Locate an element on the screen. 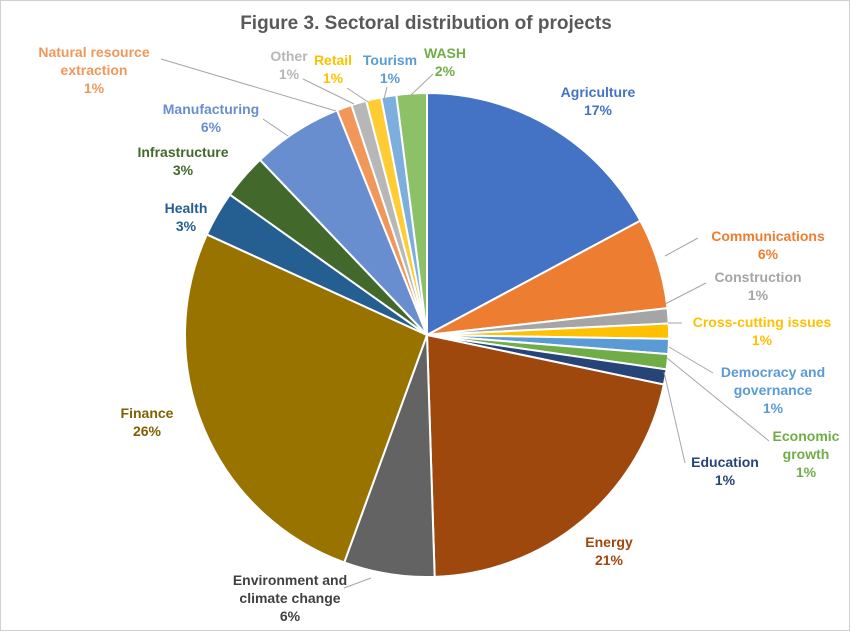 This screenshot has width=850, height=632. slice-label-construction: Construction 1% is located at coordinates (757, 286).